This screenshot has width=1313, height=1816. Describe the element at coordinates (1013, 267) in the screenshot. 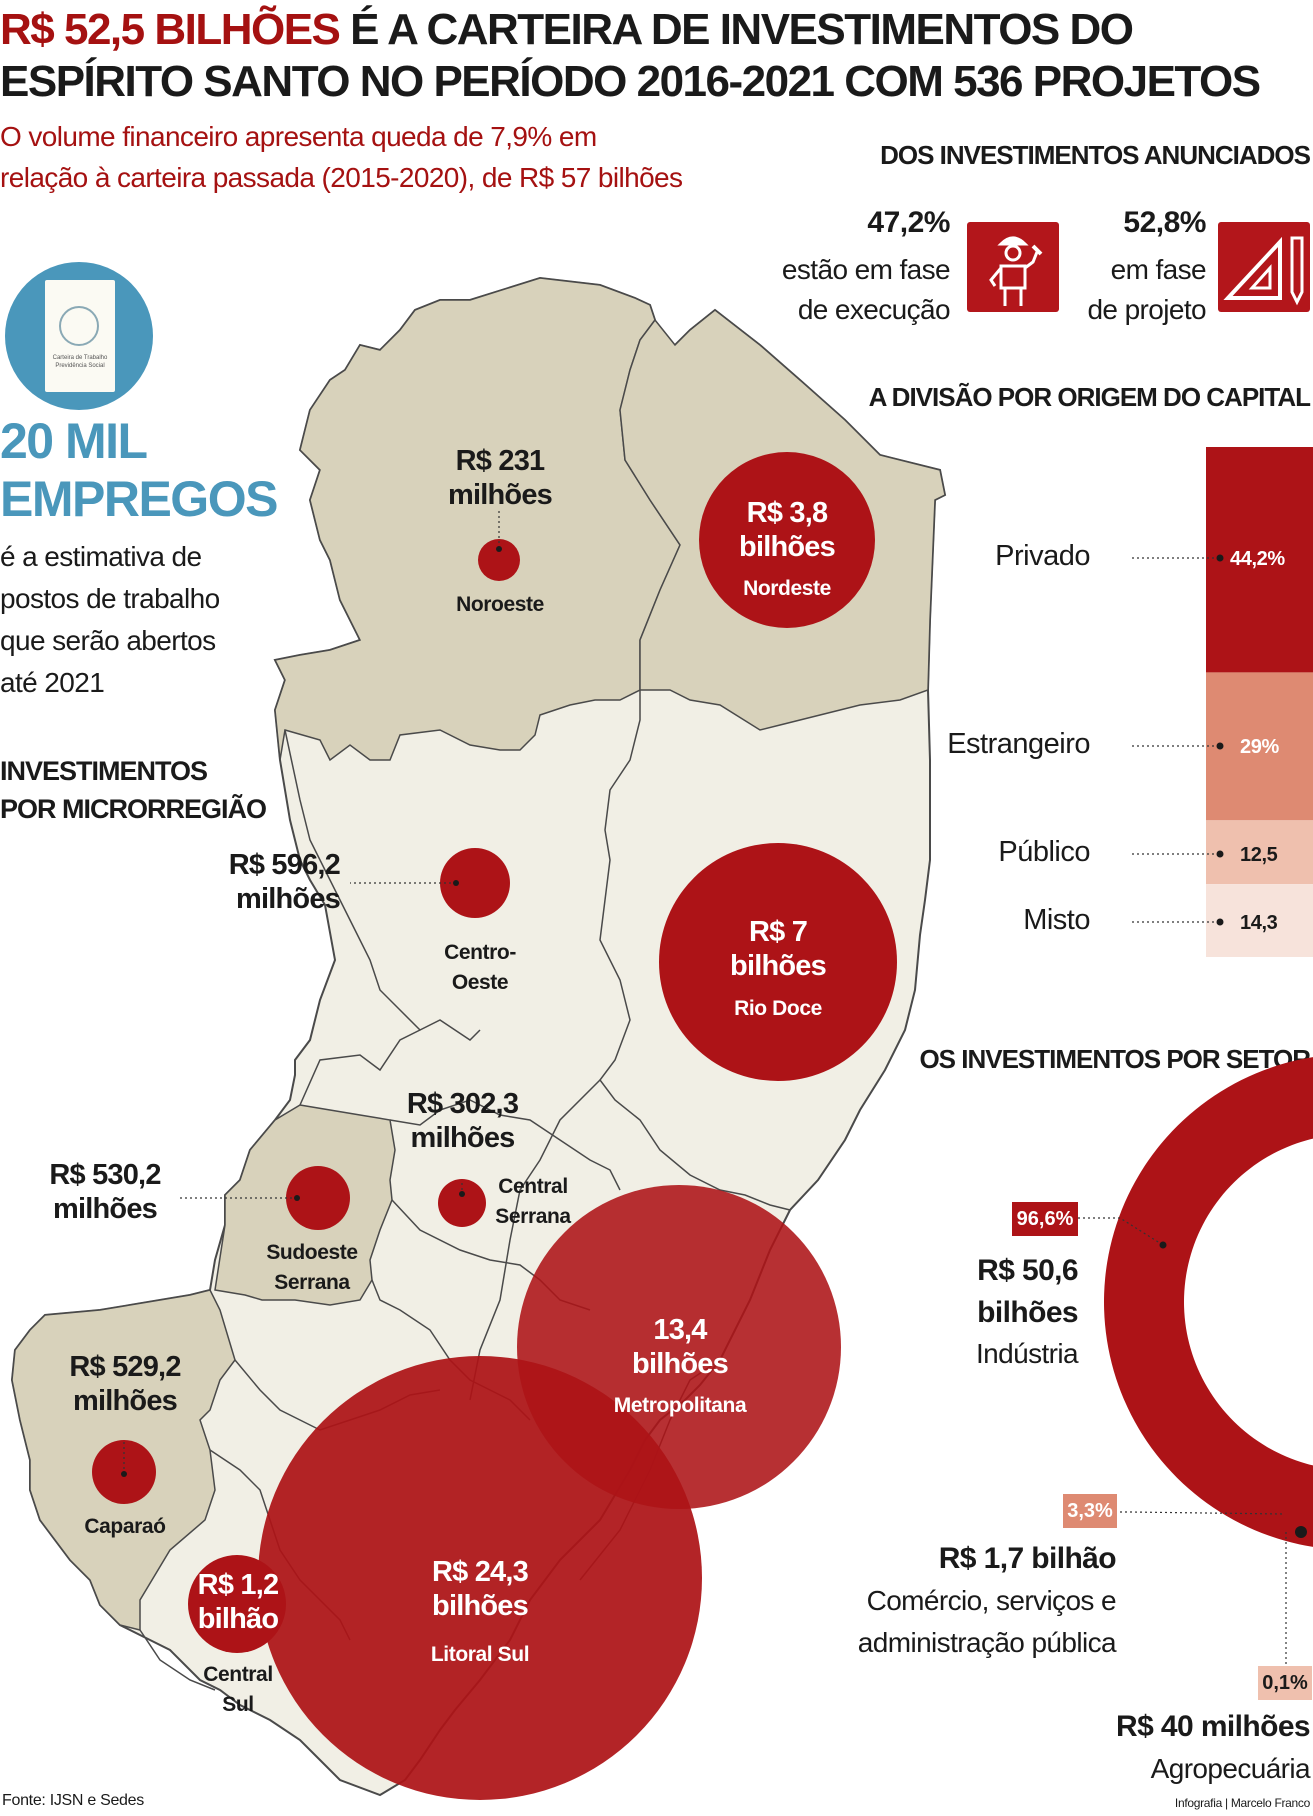

I see `worker-icon` at that location.